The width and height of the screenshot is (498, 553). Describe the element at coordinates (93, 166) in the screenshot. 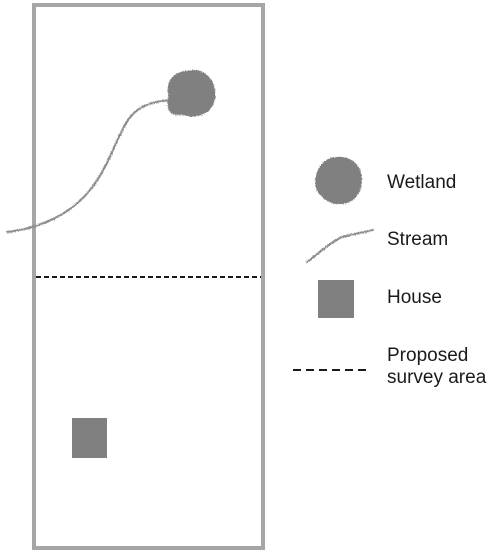

I see `map-stream` at that location.